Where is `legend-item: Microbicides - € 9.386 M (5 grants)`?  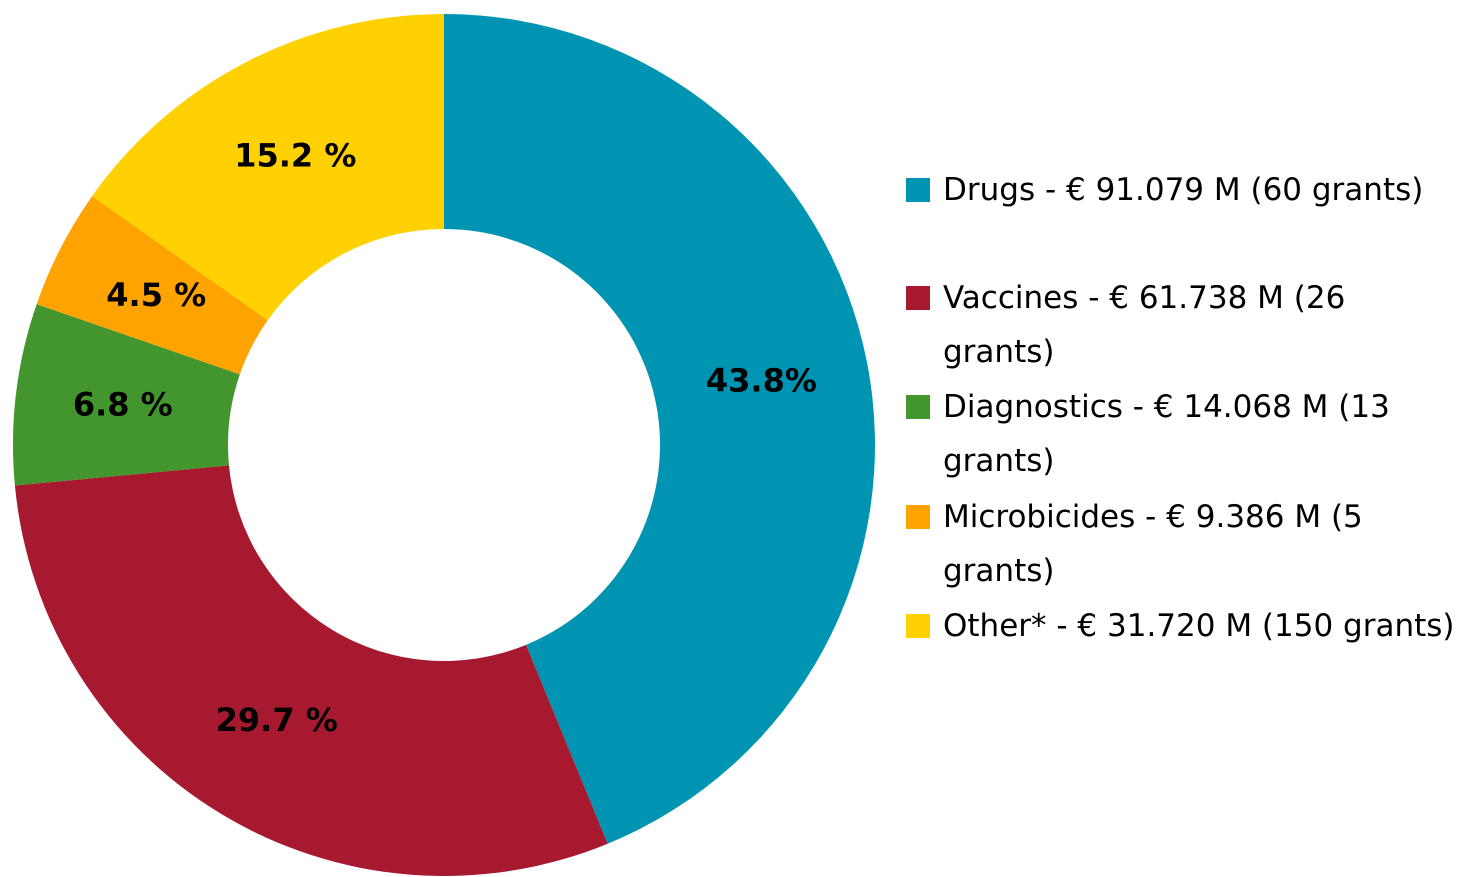 legend-item: Microbicides - € 9.386 M (5 grants) is located at coordinates (1186, 544).